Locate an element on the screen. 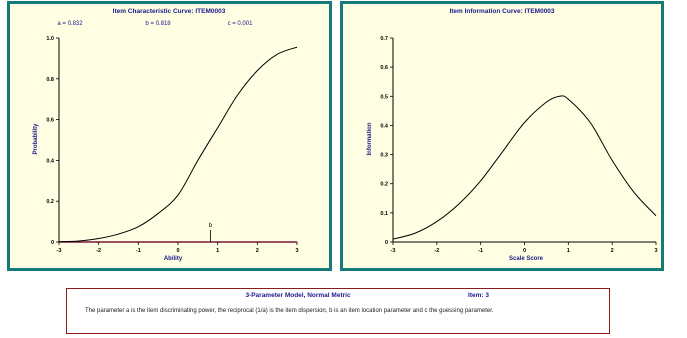 This screenshot has width=687, height=338. iic-y-tick-label: 0.4 is located at coordinates (384, 126).